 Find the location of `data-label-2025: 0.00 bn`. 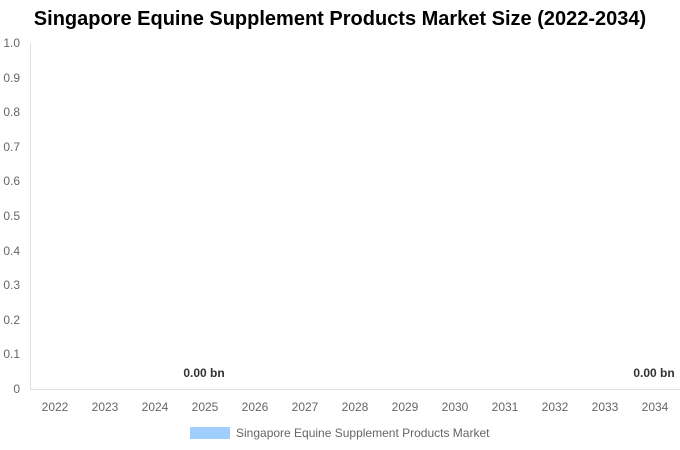

data-label-2025: 0.00 bn is located at coordinates (204, 373).